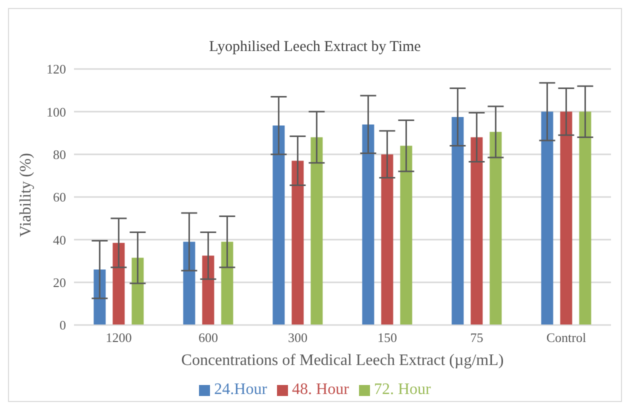 Image resolution: width=629 pixels, height=409 pixels. Describe the element at coordinates (342, 360) in the screenshot. I see `x-axis-title: Concentrations of Medical Leech Extract (µg/mL)` at that location.